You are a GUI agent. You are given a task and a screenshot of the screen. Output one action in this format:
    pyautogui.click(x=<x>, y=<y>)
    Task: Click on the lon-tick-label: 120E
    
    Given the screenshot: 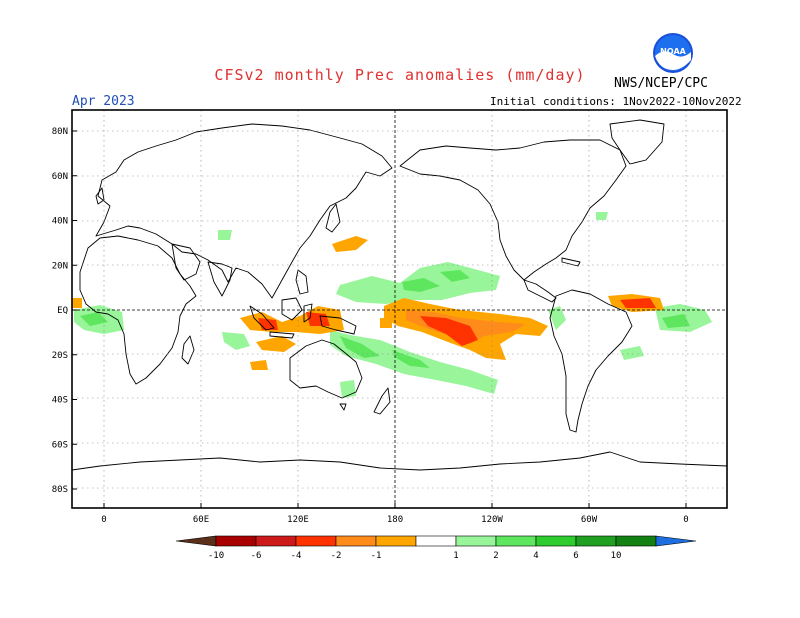 What is the action you would take?
    pyautogui.click(x=298, y=520)
    